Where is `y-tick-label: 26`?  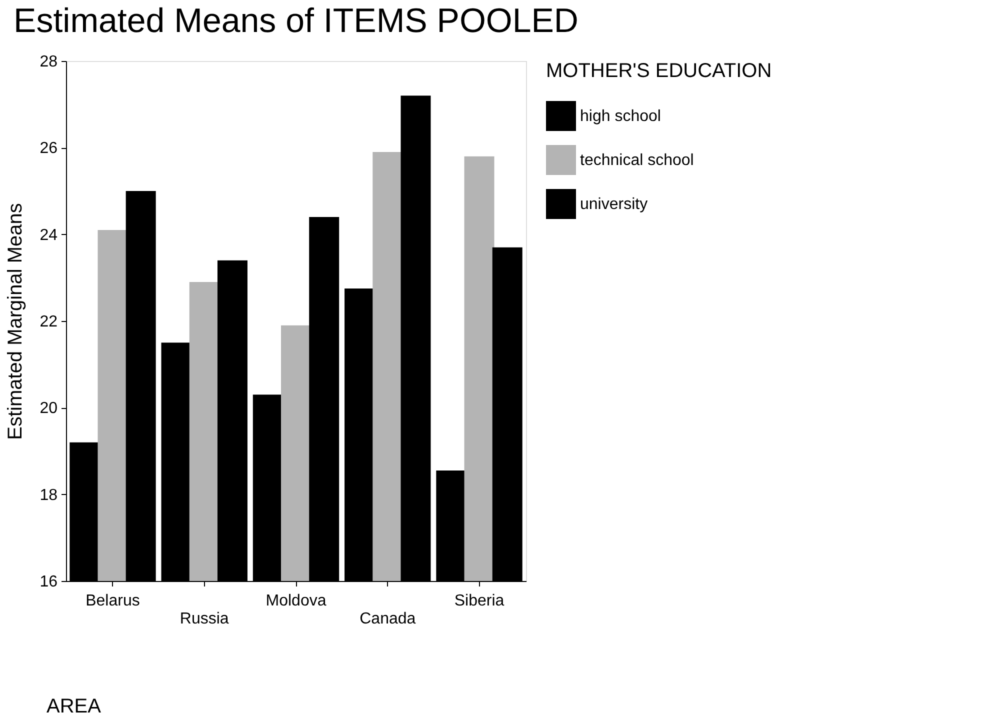
y-tick-label: 26 is located at coordinates (49, 149).